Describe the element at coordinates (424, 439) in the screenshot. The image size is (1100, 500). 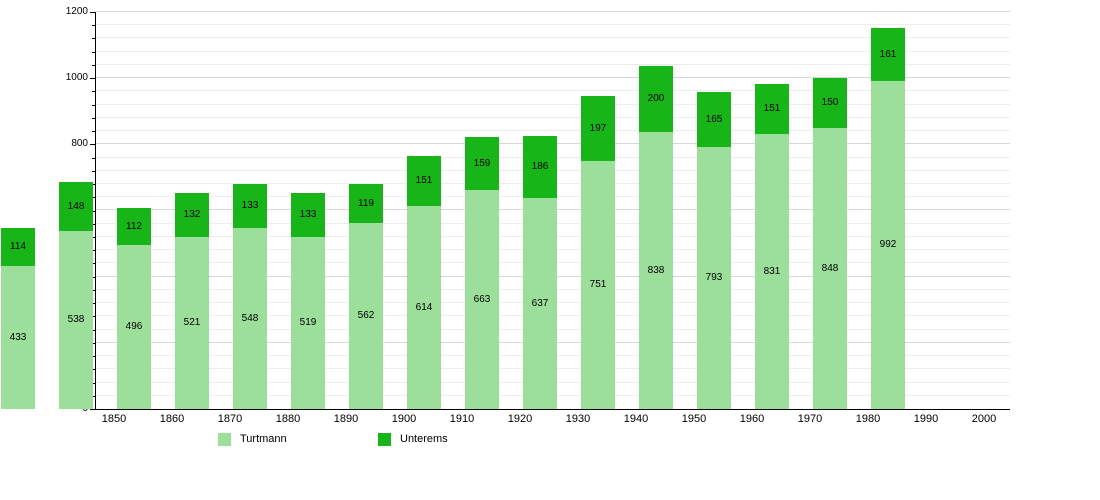
I see `legend-label-unterems: Unterems` at that location.